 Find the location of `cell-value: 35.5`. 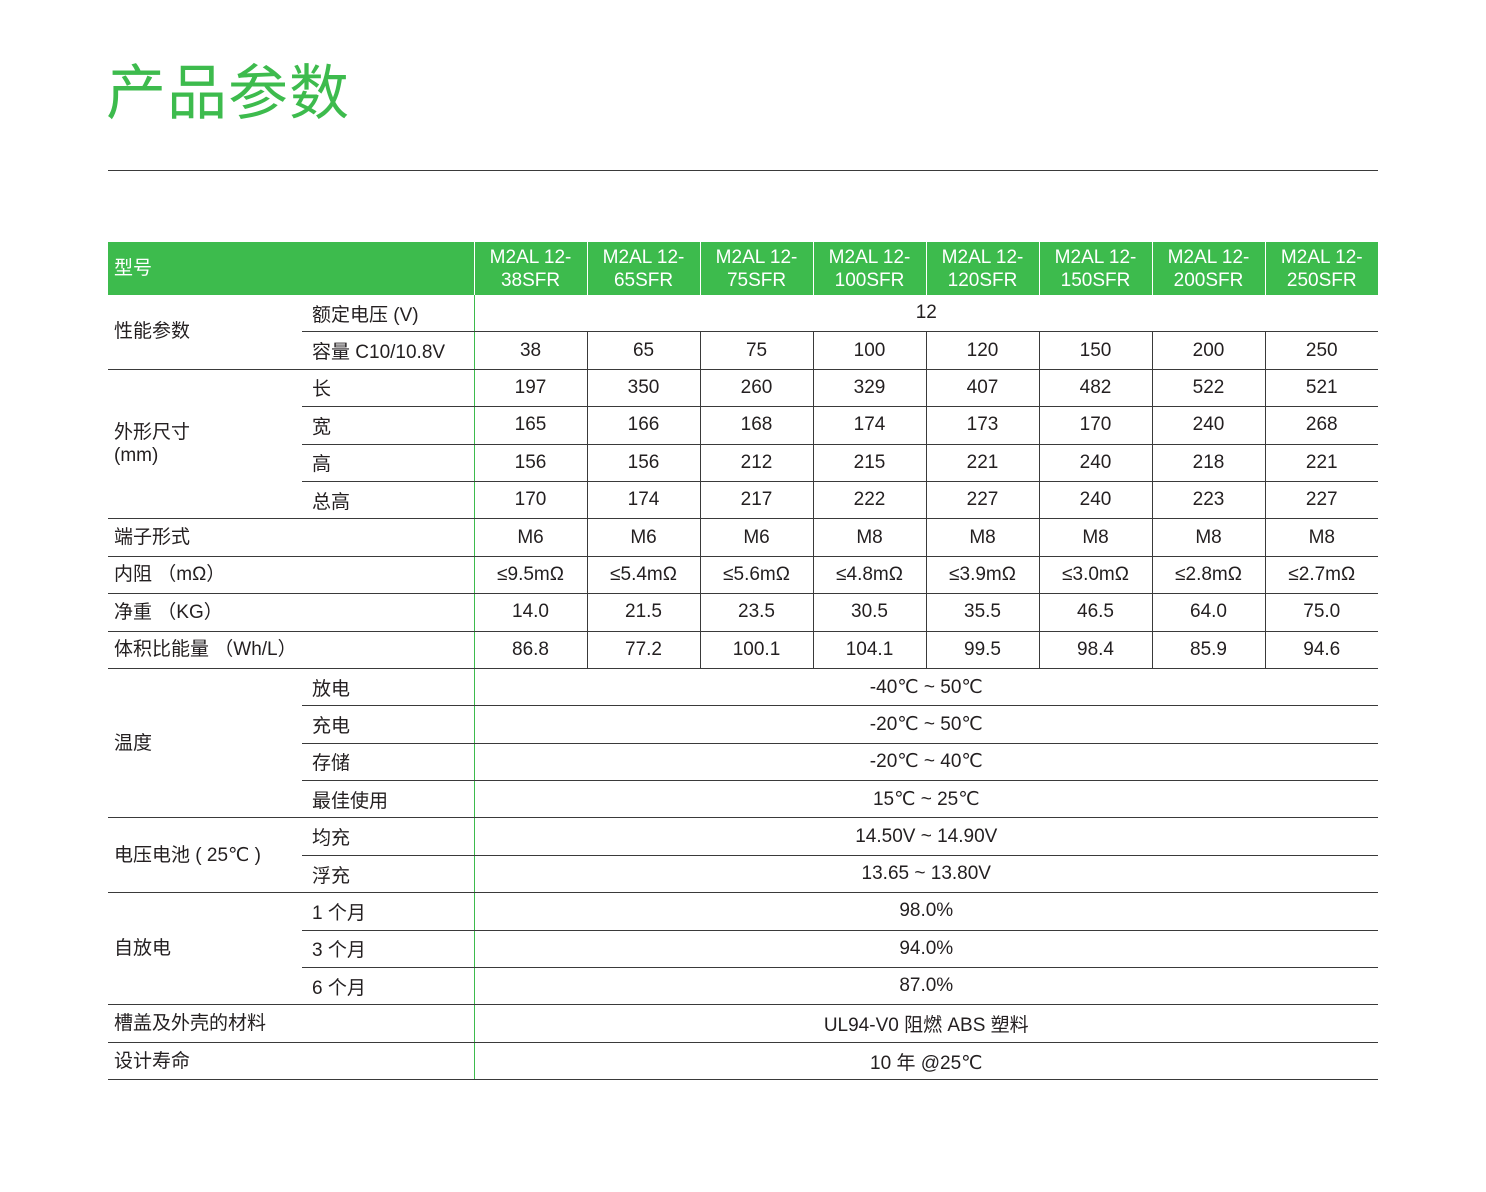

cell-value: 35.5 is located at coordinates (982, 612).